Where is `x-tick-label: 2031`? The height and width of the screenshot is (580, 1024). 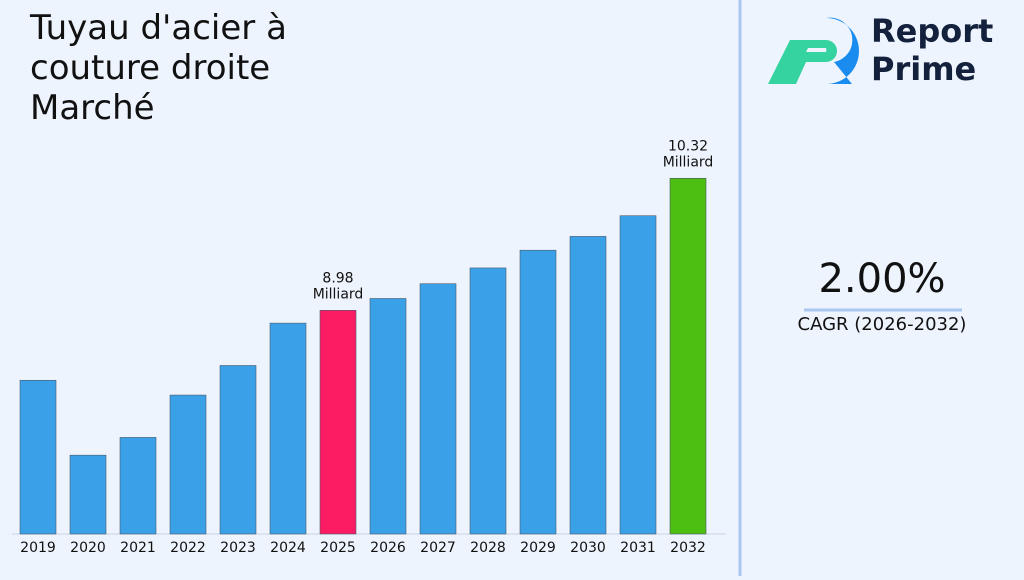
x-tick-label: 2031 is located at coordinates (638, 548).